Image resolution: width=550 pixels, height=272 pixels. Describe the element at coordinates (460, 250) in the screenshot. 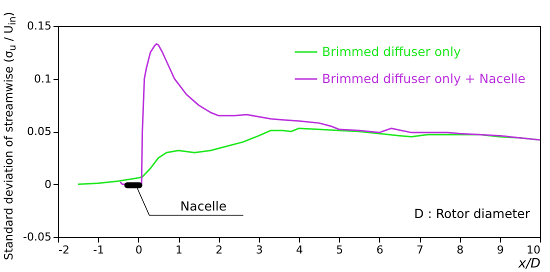

I see `x-tick-label: 8` at that location.